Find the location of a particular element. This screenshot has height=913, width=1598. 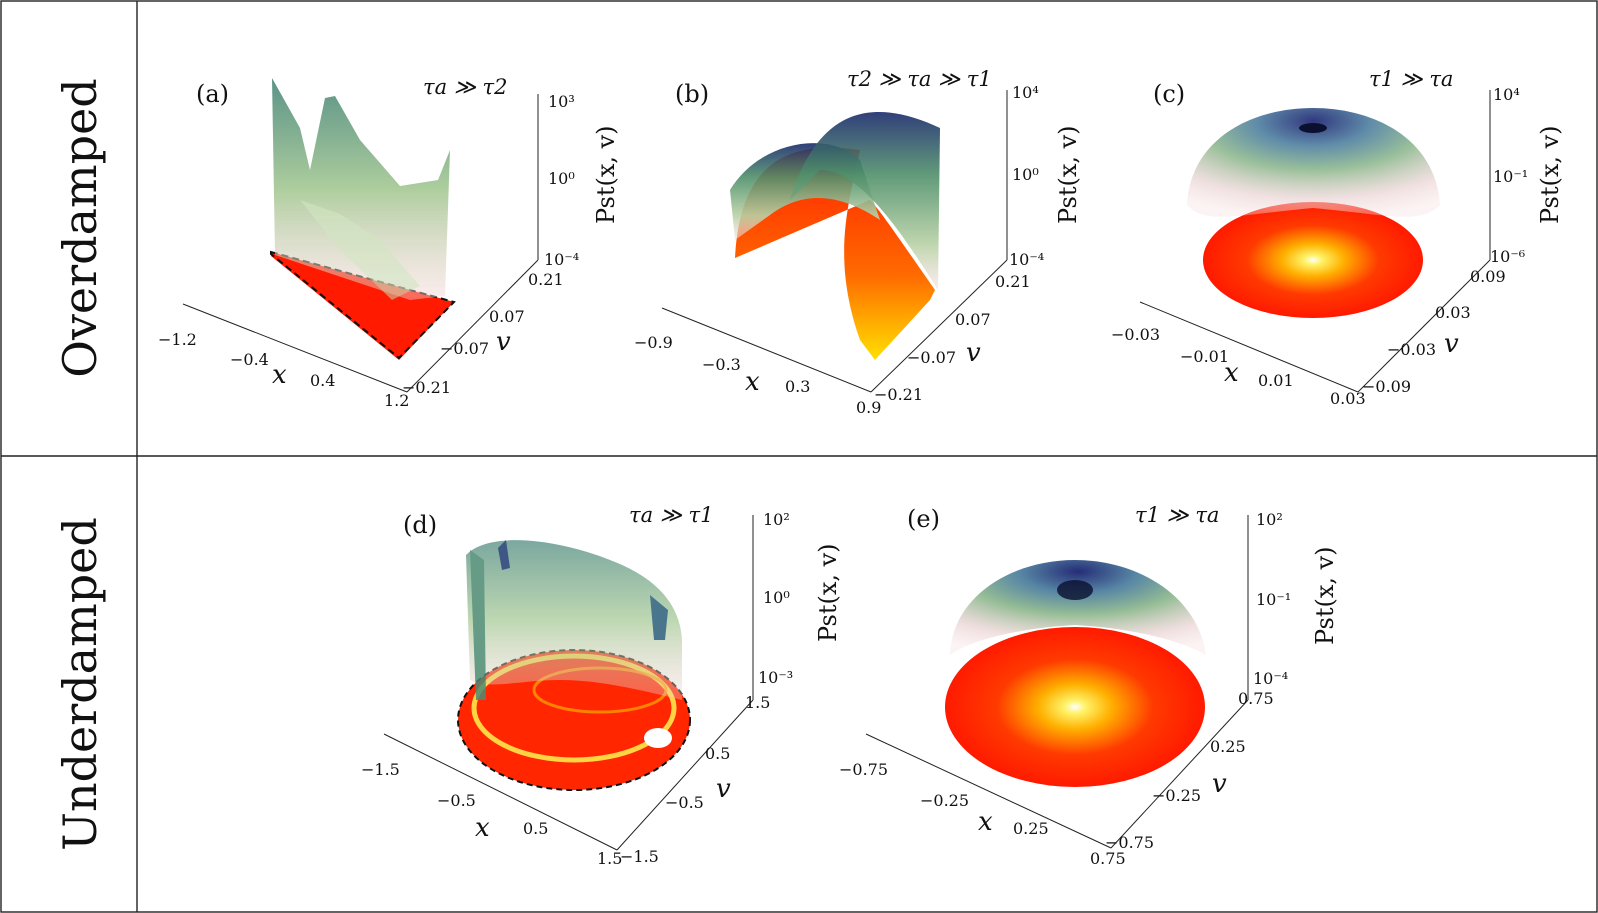

panel-c-v-tick: −0.09 is located at coordinates (1386, 386).